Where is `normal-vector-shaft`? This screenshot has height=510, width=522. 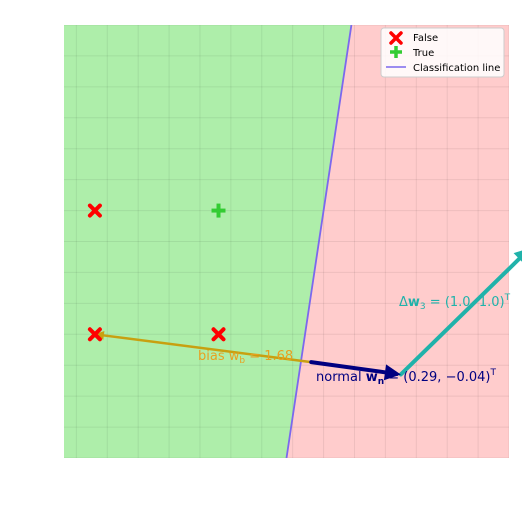
normal-vector-shaft is located at coordinates (348, 367).